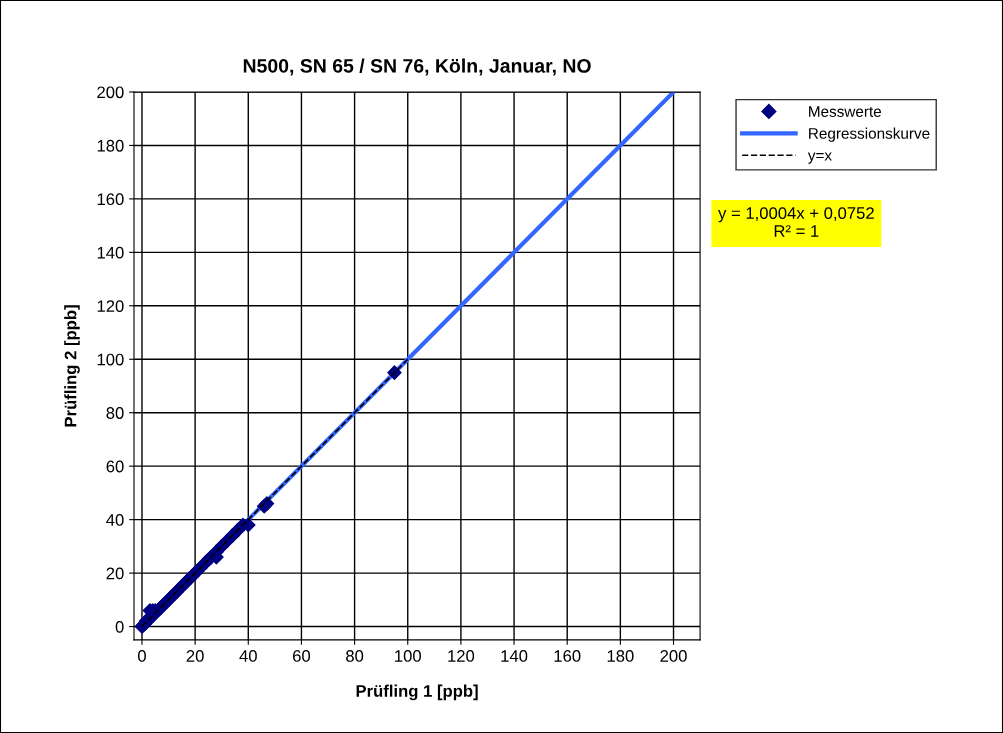 The height and width of the screenshot is (733, 1003). Describe the element at coordinates (110, 359) in the screenshot. I see `y-tick-label: 100` at that location.